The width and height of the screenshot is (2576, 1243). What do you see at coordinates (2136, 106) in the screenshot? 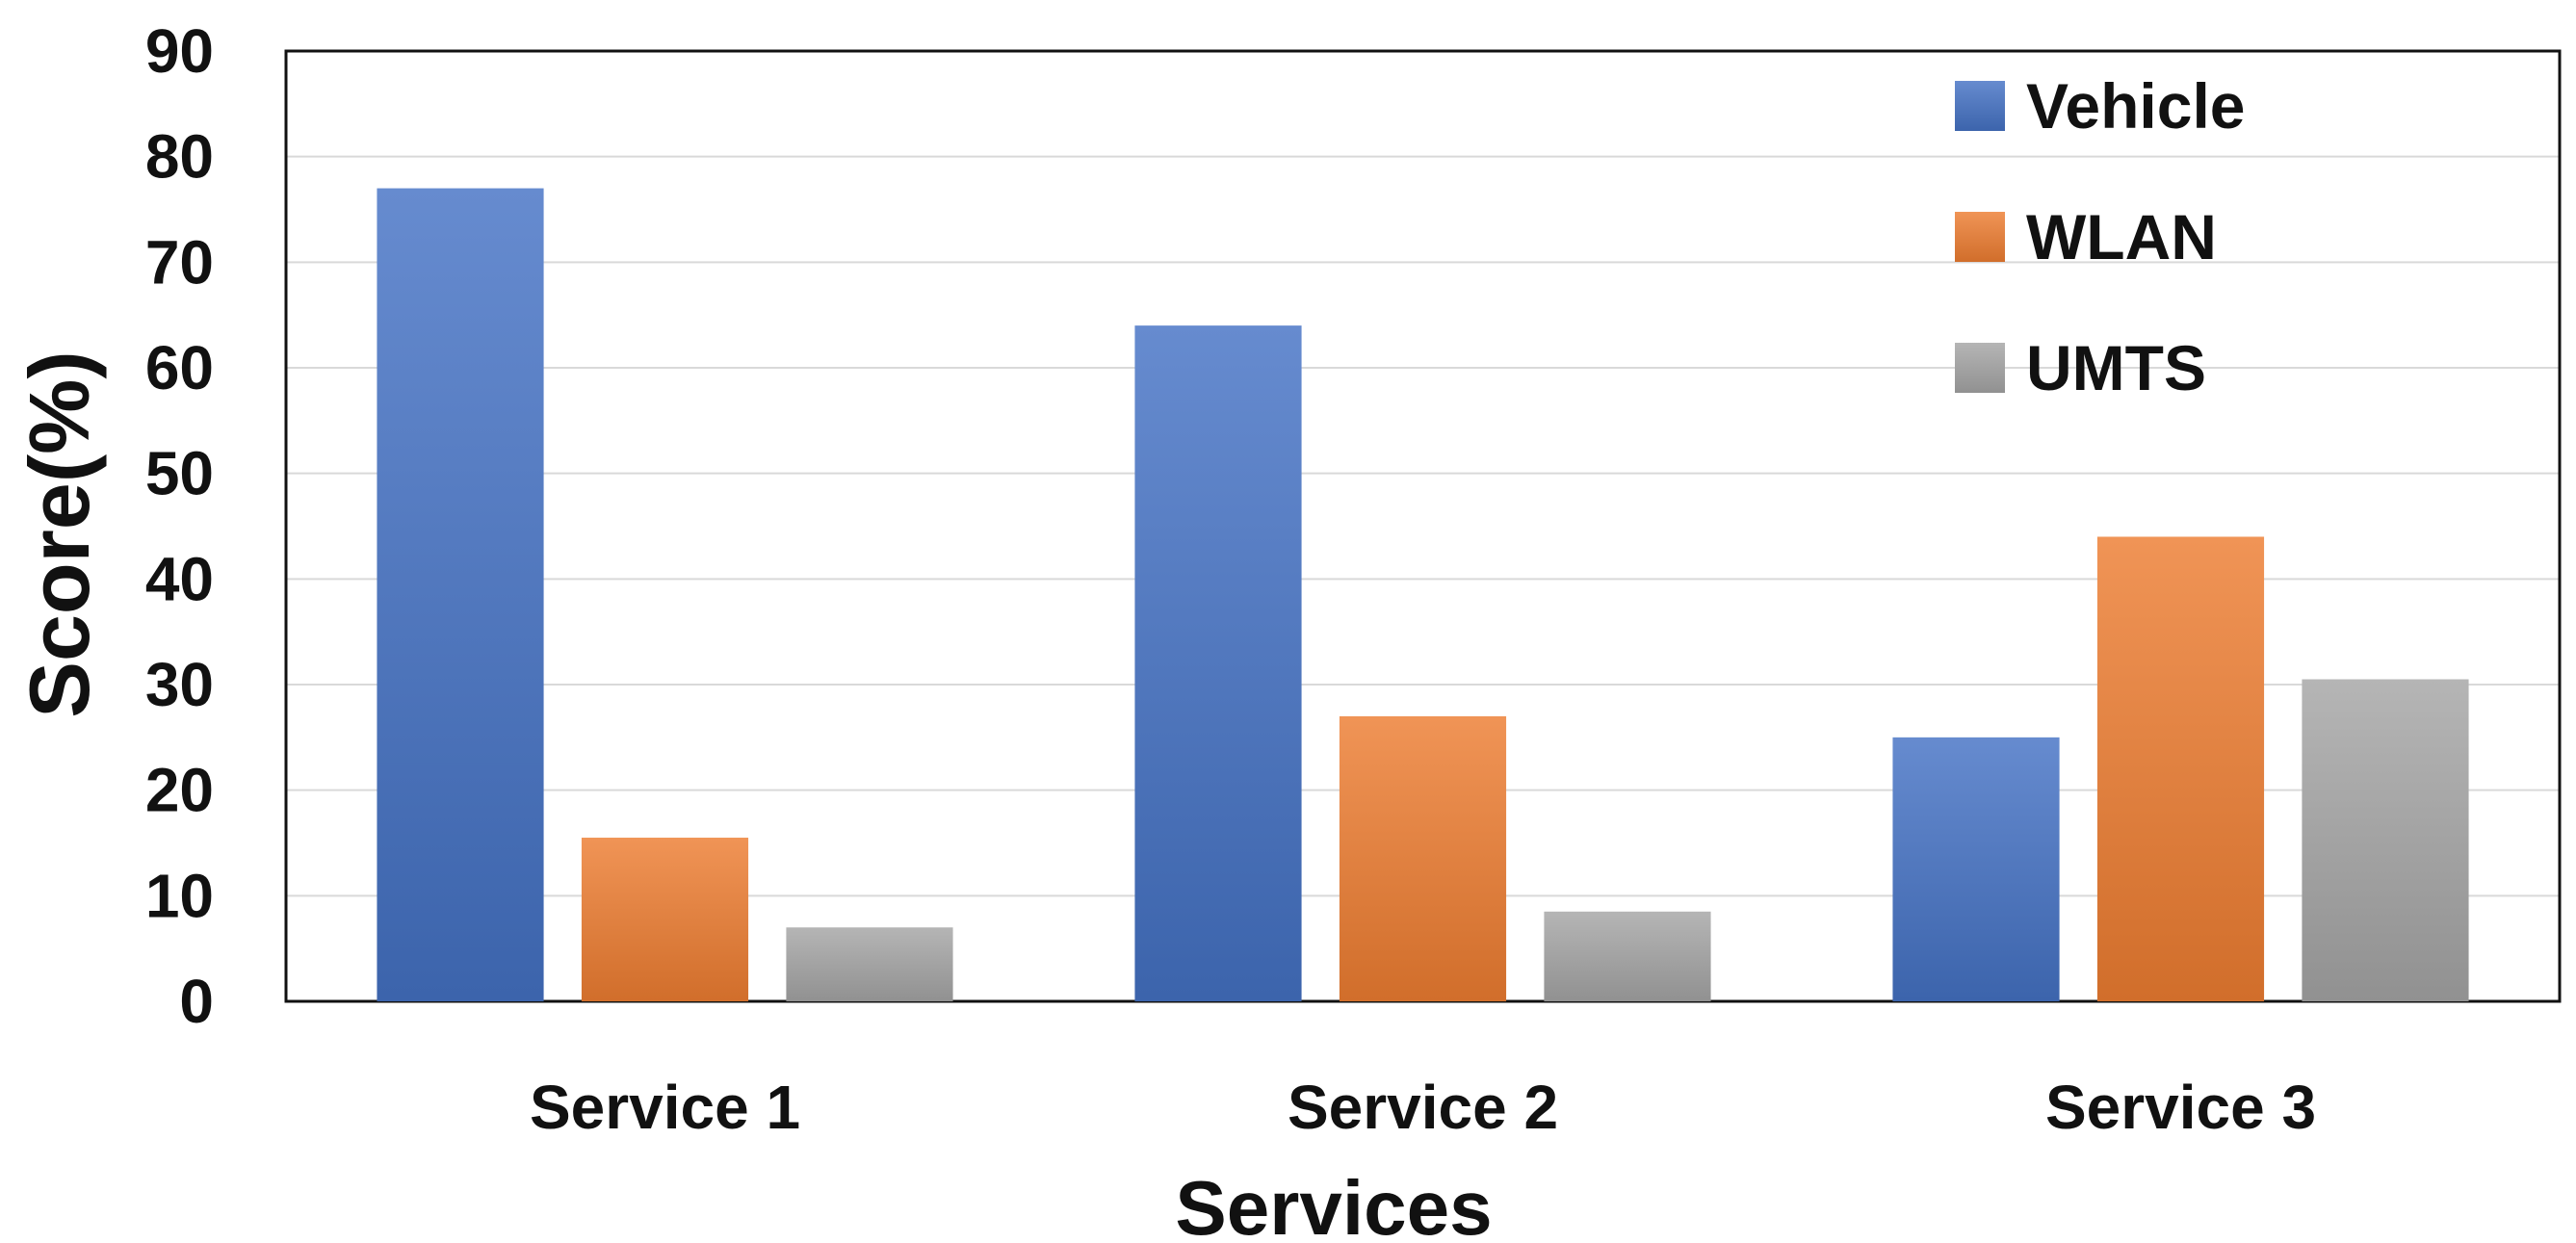
I see `legend-label-vehicle: Vehicle` at bounding box center [2136, 106].